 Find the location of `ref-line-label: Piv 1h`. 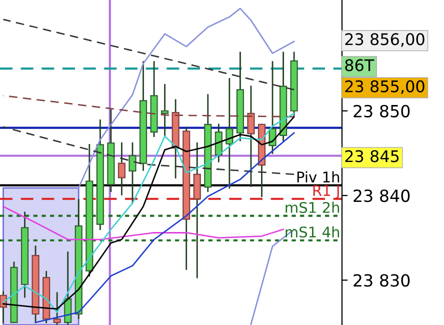

ref-line-label: Piv 1h is located at coordinates (318, 176).